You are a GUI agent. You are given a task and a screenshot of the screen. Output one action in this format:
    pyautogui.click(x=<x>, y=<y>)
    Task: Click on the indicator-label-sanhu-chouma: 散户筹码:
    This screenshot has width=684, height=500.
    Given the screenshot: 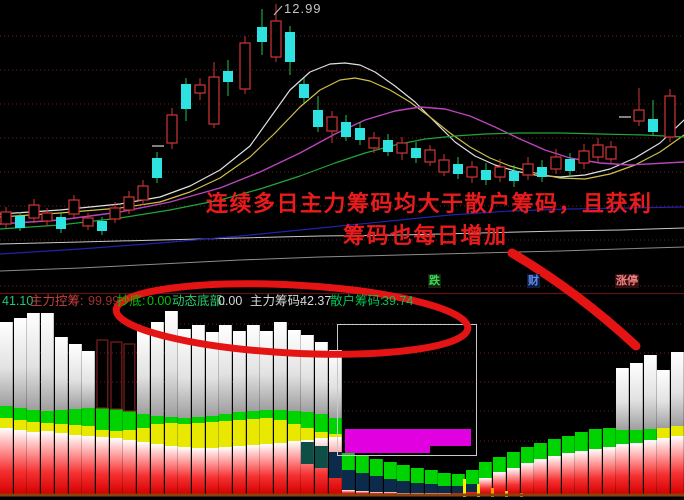 What is the action you would take?
    pyautogui.click(x=357, y=301)
    